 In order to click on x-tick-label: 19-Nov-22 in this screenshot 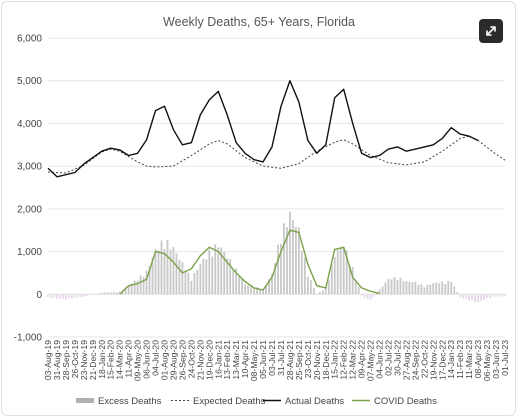, I will do `click(433, 360)`.